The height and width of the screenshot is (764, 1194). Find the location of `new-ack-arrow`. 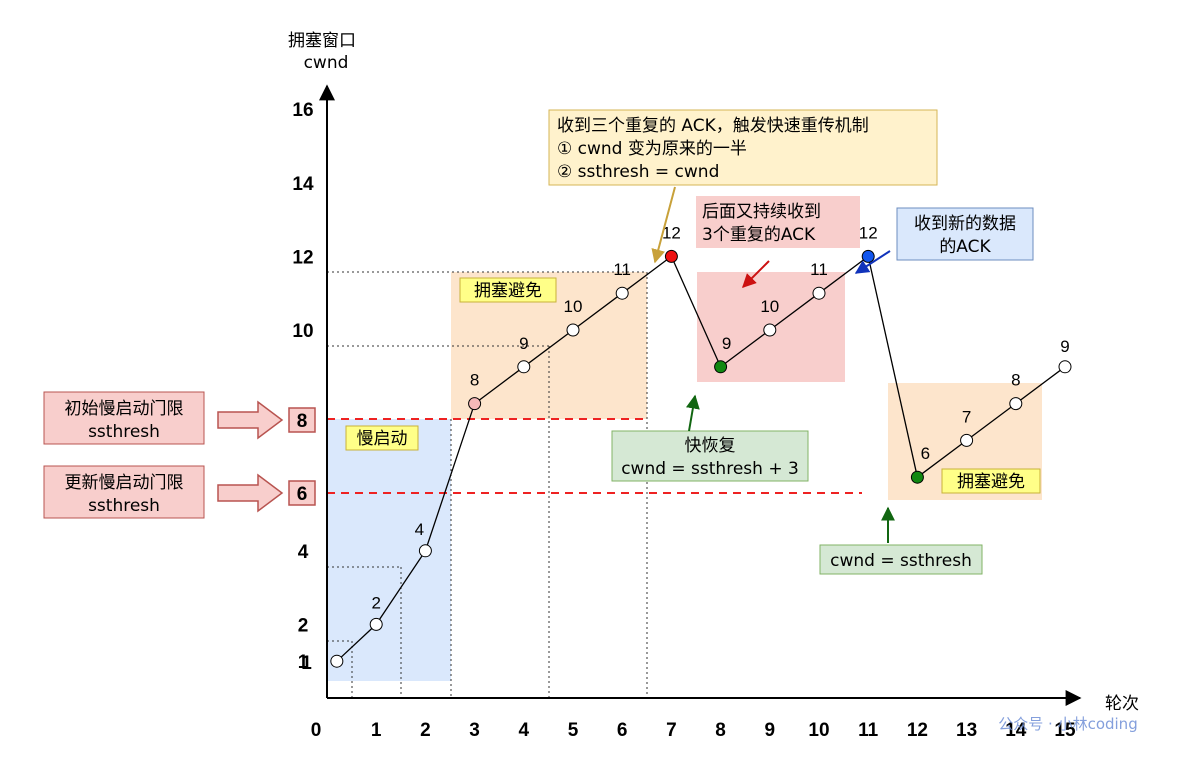

new-ack-arrow is located at coordinates (872, 262).